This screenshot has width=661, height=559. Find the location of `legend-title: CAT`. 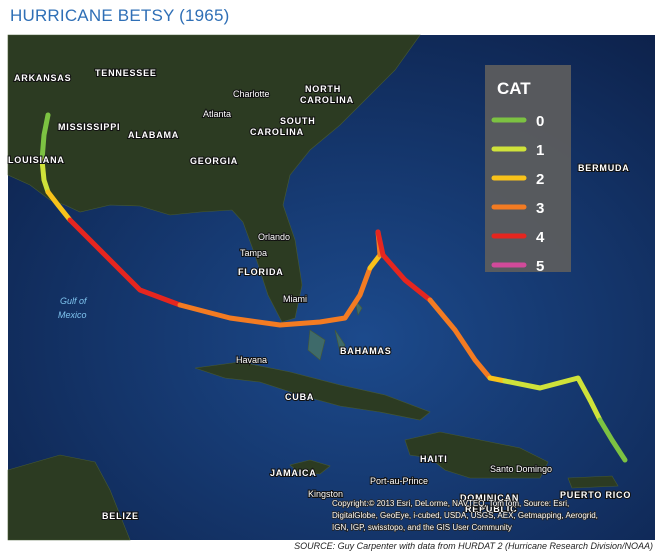

legend-title: CAT is located at coordinates (514, 88).